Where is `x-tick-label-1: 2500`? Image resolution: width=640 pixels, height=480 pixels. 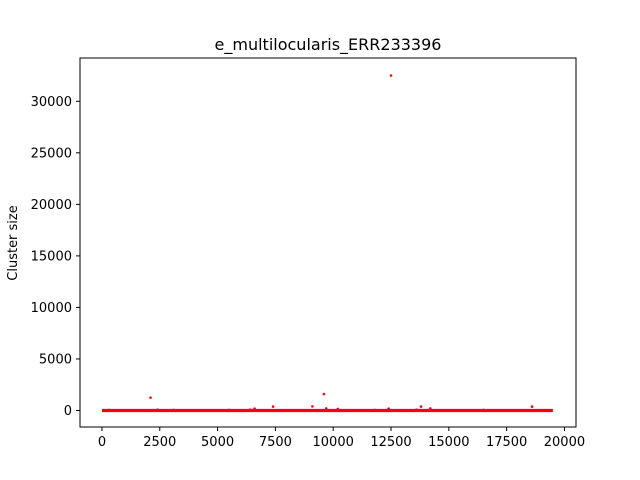 x-tick-label-1: 2500 is located at coordinates (159, 442).